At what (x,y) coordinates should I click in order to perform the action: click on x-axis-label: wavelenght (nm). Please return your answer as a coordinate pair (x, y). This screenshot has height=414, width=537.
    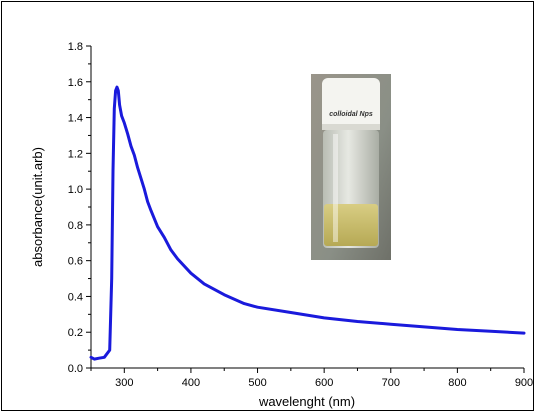
    Looking at the image, I should click on (306, 401).